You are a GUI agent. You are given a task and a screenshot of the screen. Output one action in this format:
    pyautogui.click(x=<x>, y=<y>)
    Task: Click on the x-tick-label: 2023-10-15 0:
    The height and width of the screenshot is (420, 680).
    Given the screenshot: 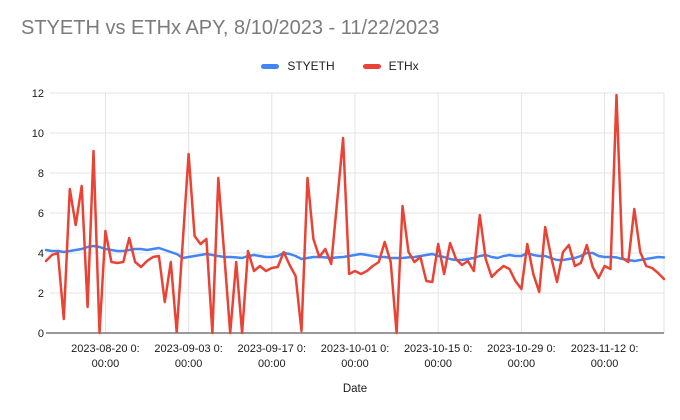 What is the action you would take?
    pyautogui.click(x=438, y=349)
    